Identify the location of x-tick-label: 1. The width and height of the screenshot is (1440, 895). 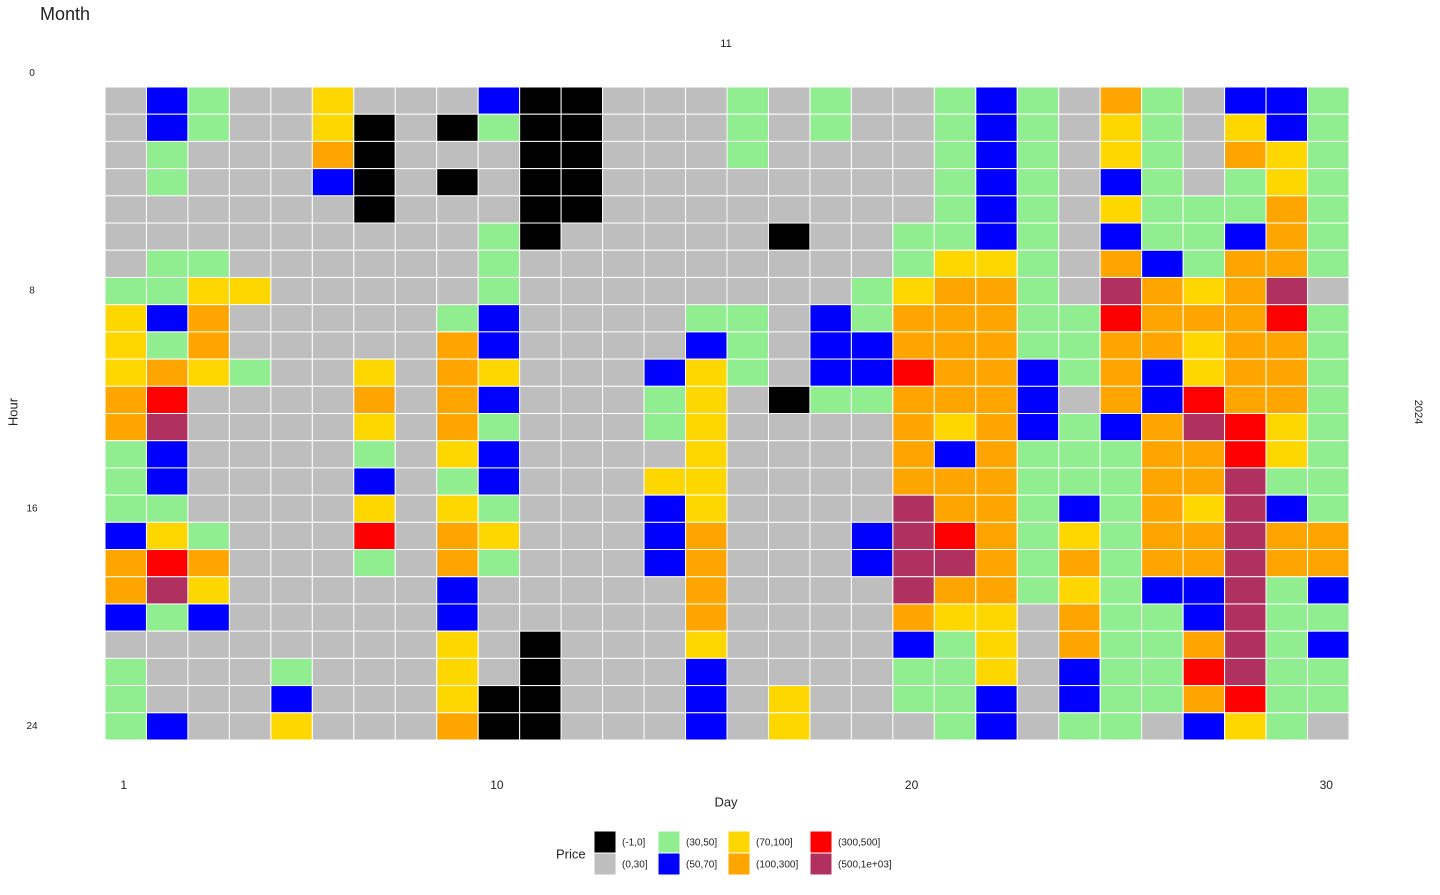
(123, 785).